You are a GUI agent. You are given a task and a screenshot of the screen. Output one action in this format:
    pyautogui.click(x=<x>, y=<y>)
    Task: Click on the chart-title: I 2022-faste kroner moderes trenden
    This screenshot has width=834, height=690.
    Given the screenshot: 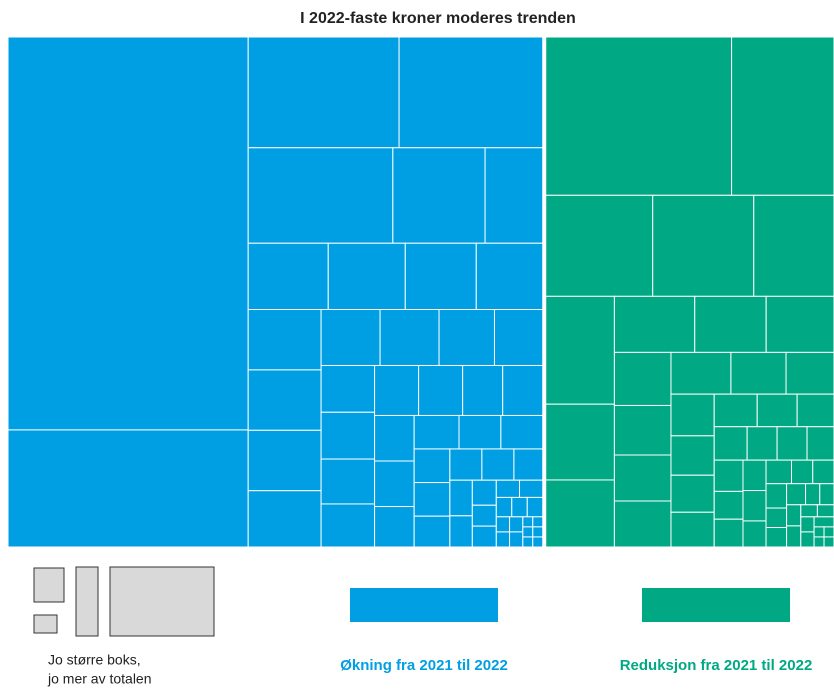 What is the action you would take?
    pyautogui.click(x=438, y=18)
    